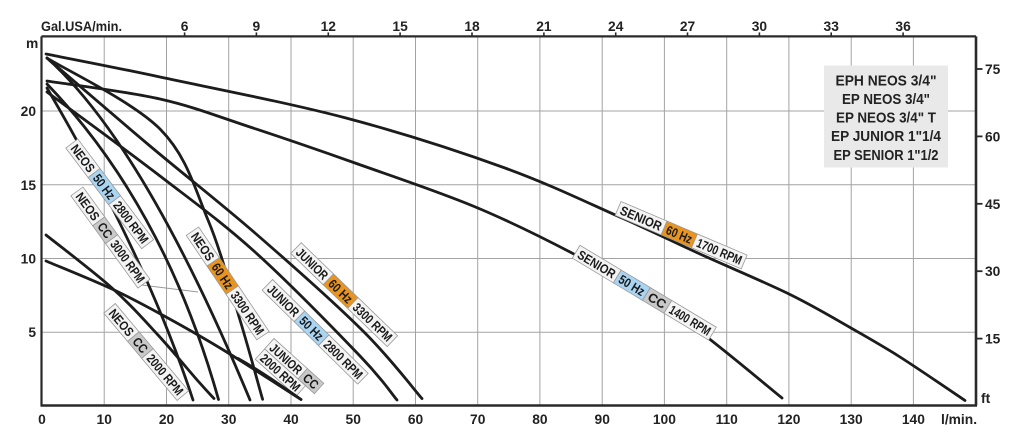 This screenshot has height=439, width=1009. I want to click on svg-text: 90, so click(603, 419).